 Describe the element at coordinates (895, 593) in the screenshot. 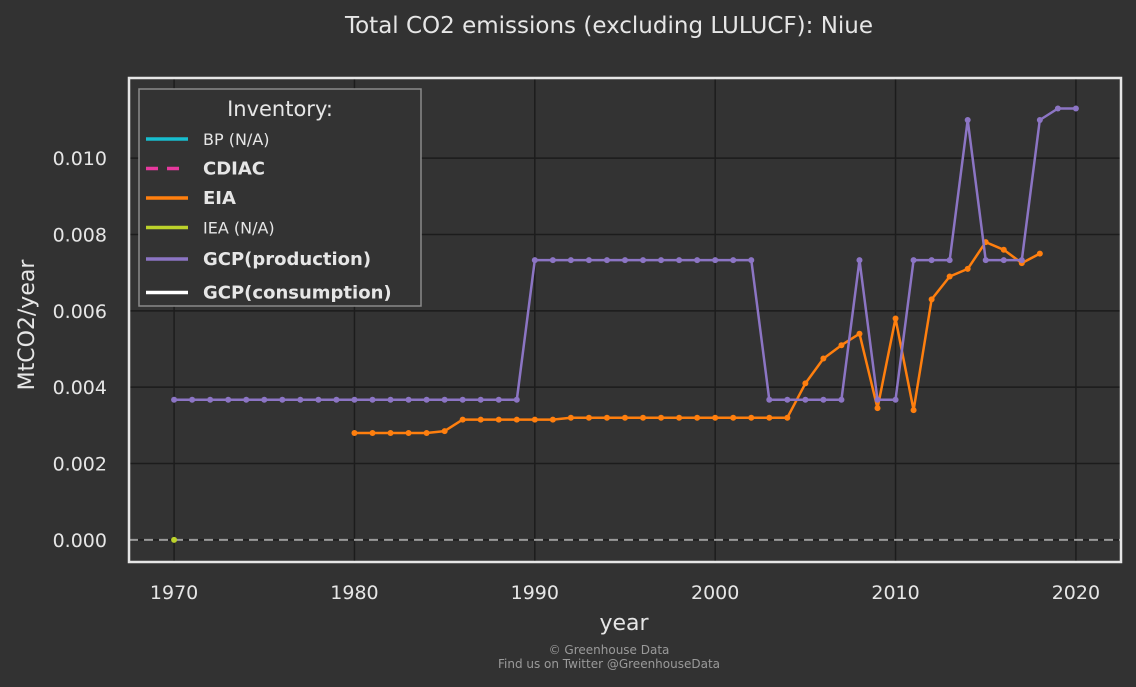

I see `x-tick-label: 2010` at that location.